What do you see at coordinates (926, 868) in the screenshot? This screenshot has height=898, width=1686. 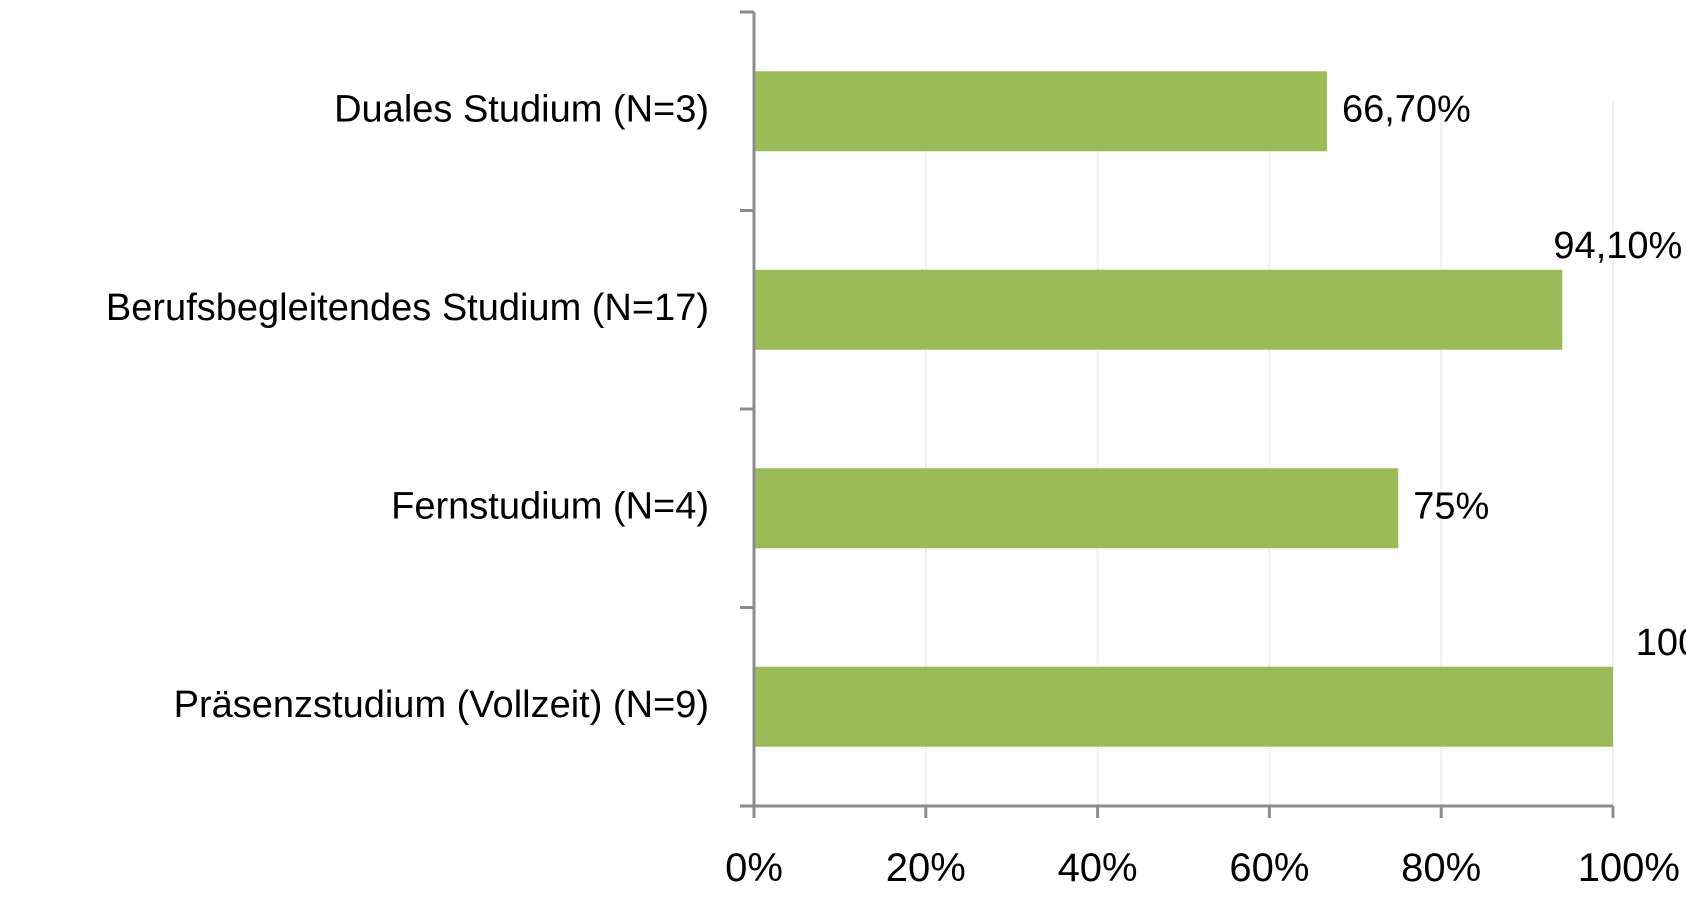 I see `x-tick-label-1: 20%` at bounding box center [926, 868].